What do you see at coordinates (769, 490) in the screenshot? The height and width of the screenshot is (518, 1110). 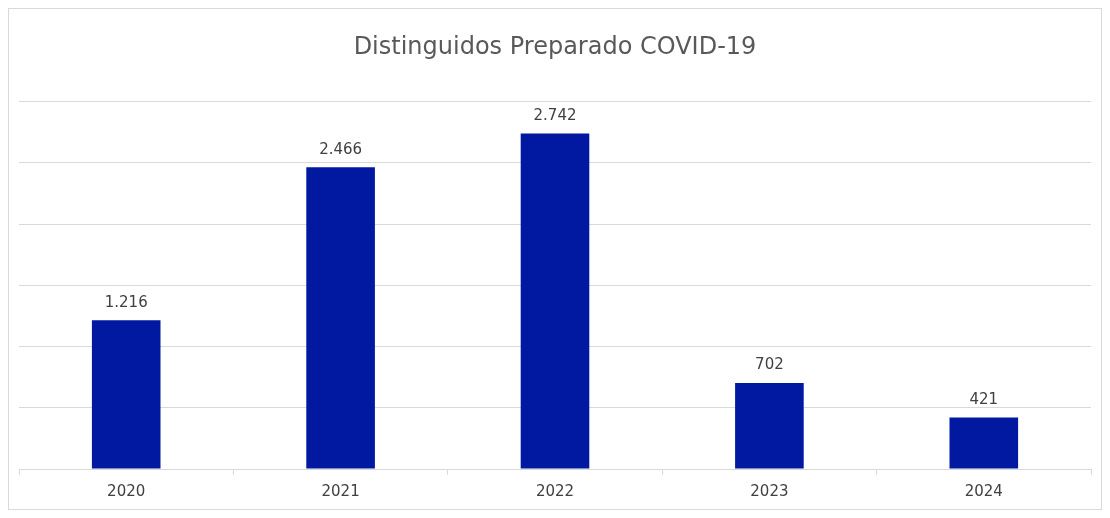 I see `x-tick-label: 2023` at bounding box center [769, 490].